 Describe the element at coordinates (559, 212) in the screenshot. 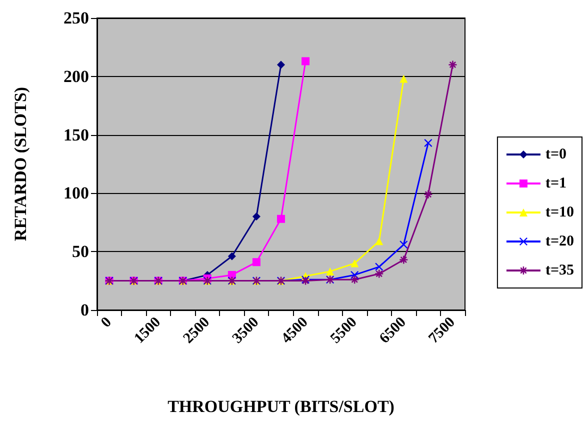

I see `legend-label: t=10` at that location.